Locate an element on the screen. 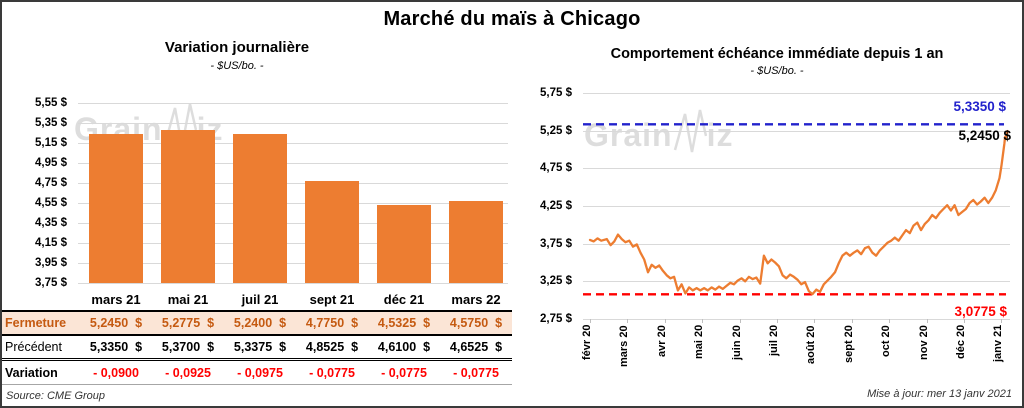  left-chart-subtitle: - $US/bo. - is located at coordinates (237, 66).